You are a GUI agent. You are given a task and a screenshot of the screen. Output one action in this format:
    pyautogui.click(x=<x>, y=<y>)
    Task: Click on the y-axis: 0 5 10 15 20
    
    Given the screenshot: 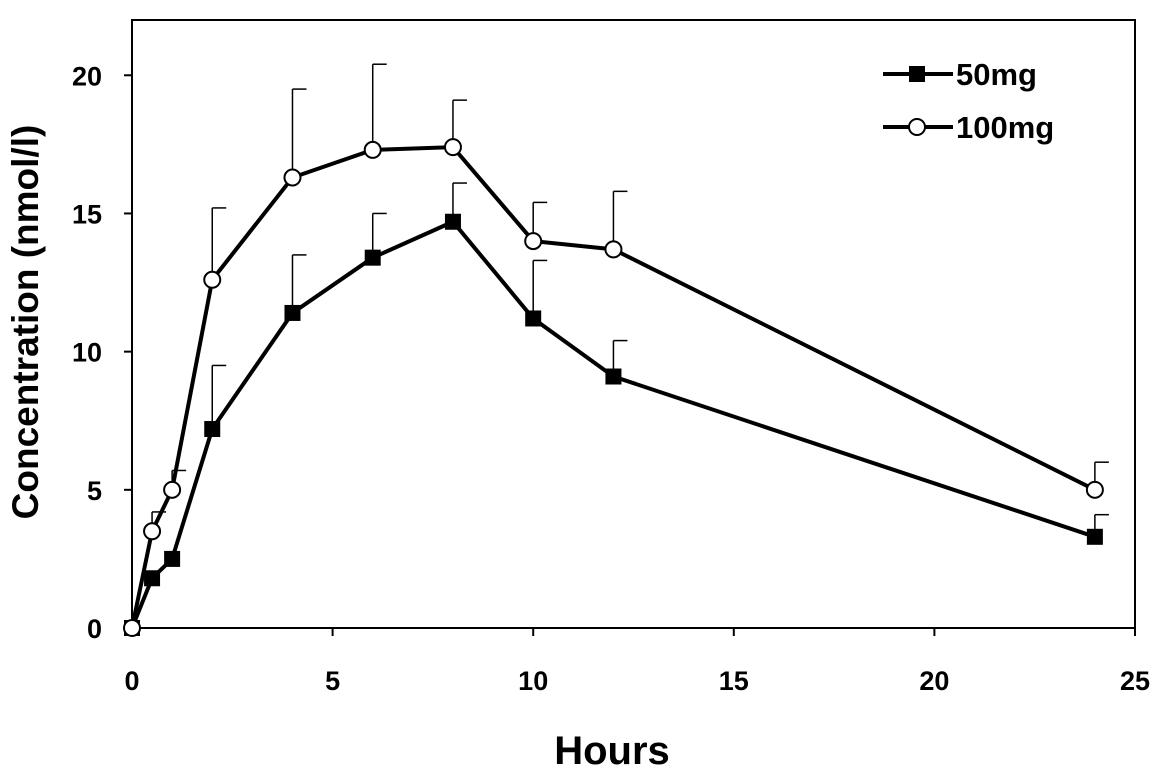 What is the action you would take?
    pyautogui.click(x=102, y=352)
    